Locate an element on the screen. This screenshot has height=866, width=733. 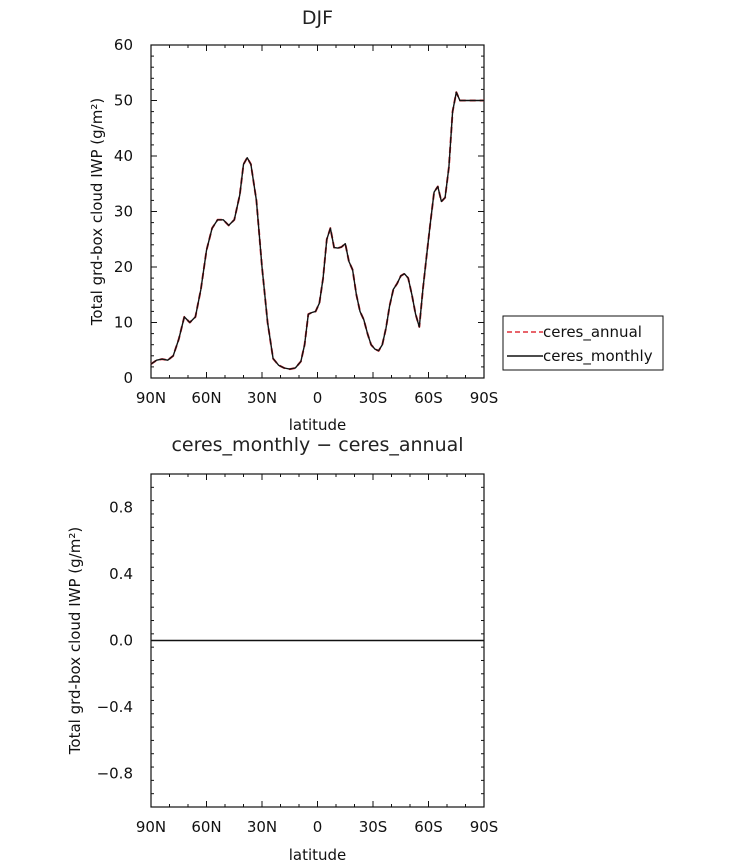
chart-title: ceres_monthly − ceres_annual is located at coordinates (317, 445).